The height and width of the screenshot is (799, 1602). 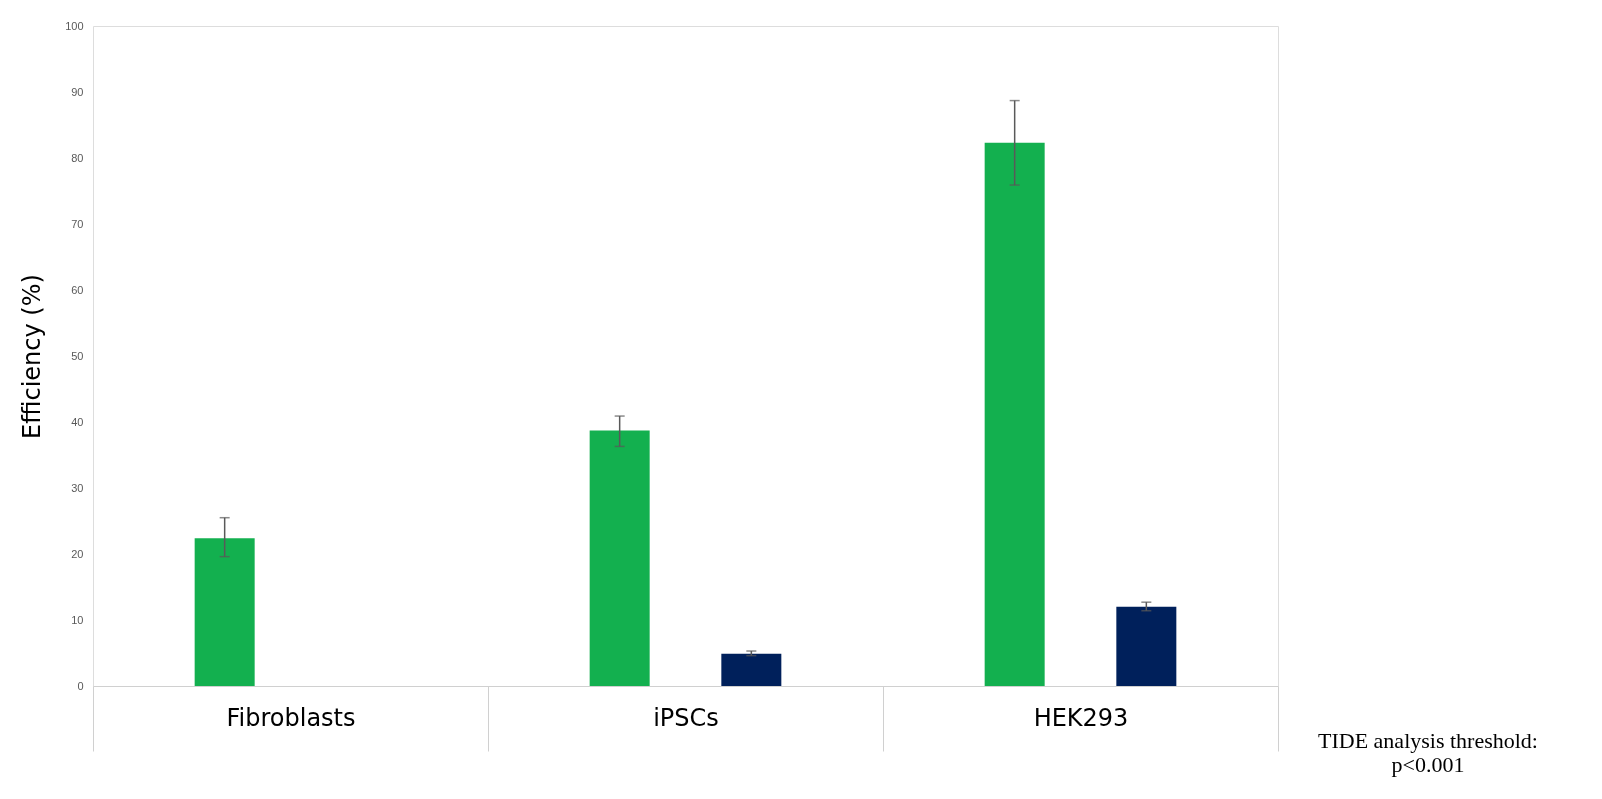 What do you see at coordinates (77, 619) in the screenshot?
I see `y-tick-label: 10` at bounding box center [77, 619].